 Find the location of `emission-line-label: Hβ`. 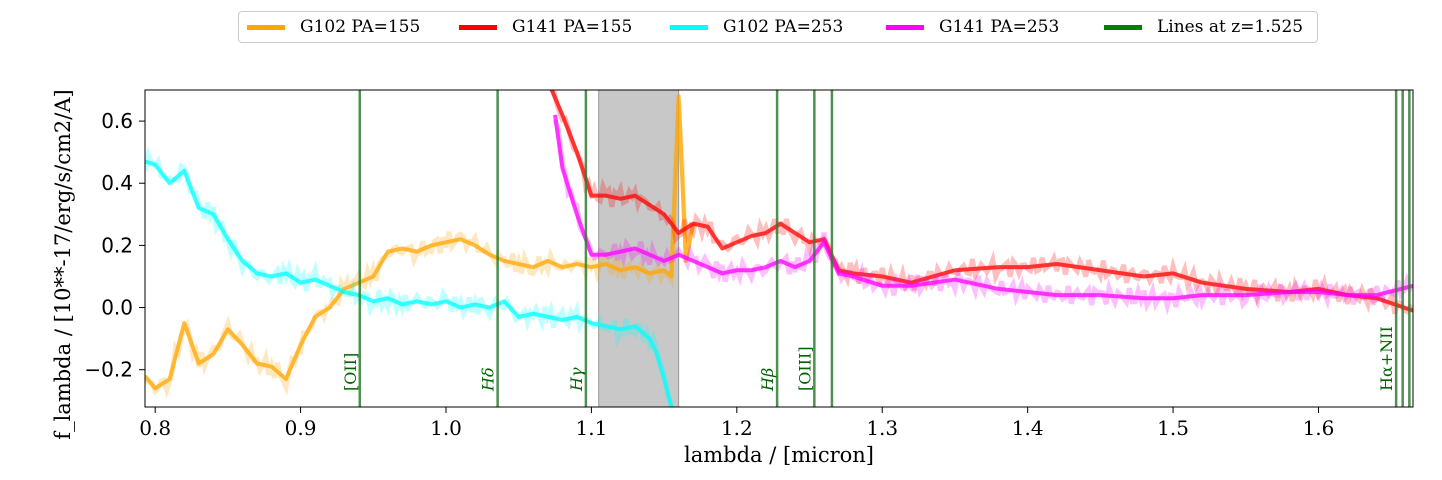

emission-line-label: Hβ is located at coordinates (767, 380).